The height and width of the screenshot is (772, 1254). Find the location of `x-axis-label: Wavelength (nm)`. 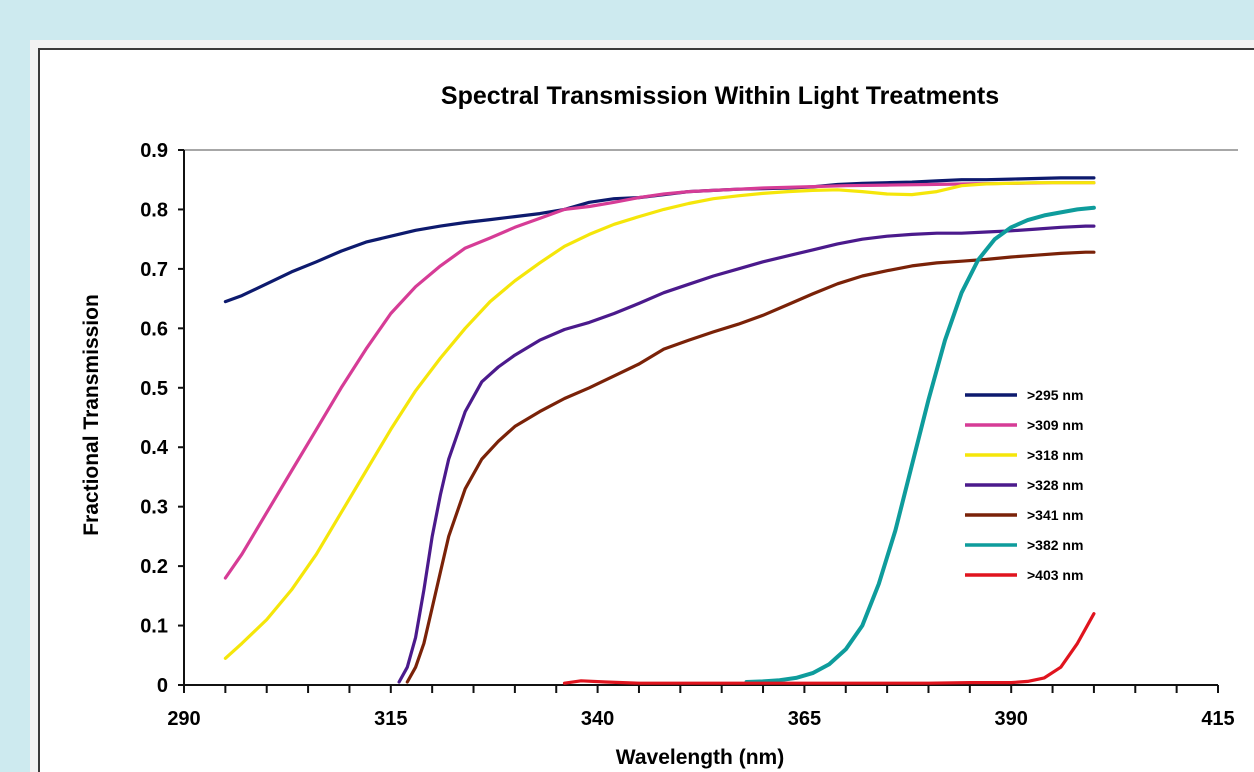

x-axis-label: Wavelength (nm) is located at coordinates (700, 757).